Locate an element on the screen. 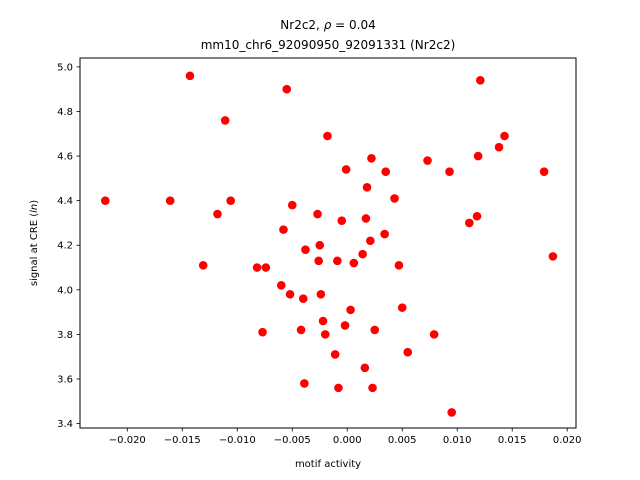 The image size is (640, 480). y-axis-label: signal at CRE (ln) is located at coordinates (34, 243).